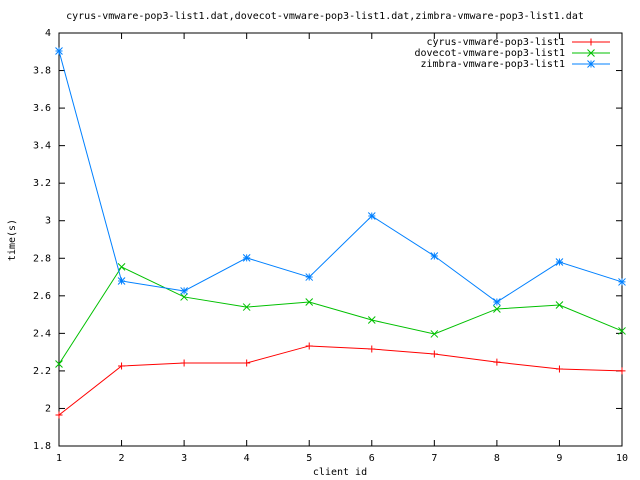 The width and height of the screenshot is (640, 480). What do you see at coordinates (42, 371) in the screenshot?
I see `y-tick-label: 2.2` at bounding box center [42, 371].